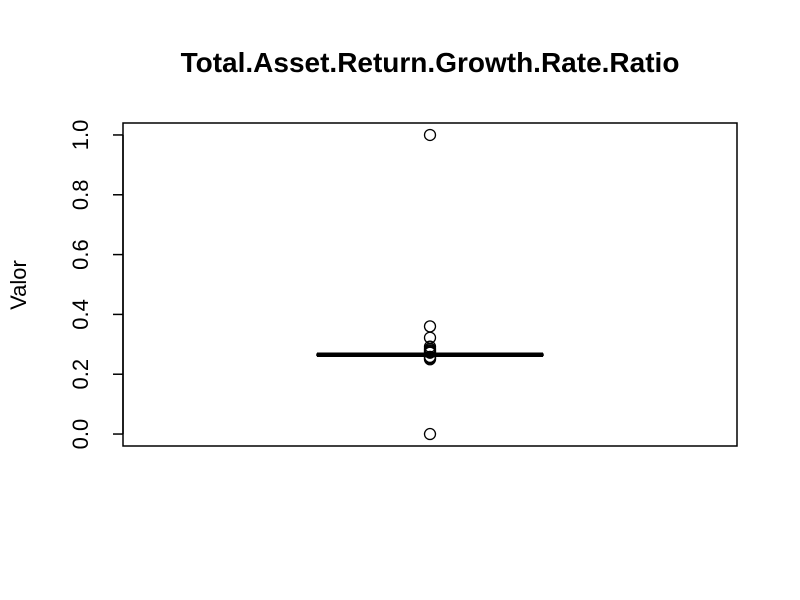 This screenshot has height=600, width=800. I want to click on y-tick-label: 1.0, so click(80, 135).